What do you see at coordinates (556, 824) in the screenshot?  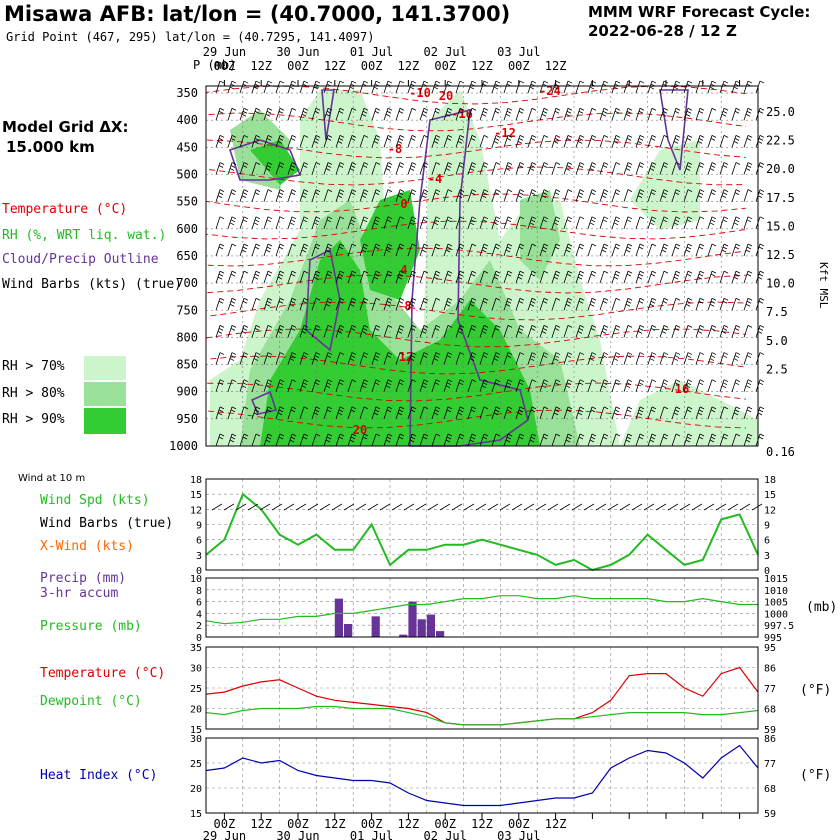 I see `bottom-time-label-9: 12Z` at bounding box center [556, 824].